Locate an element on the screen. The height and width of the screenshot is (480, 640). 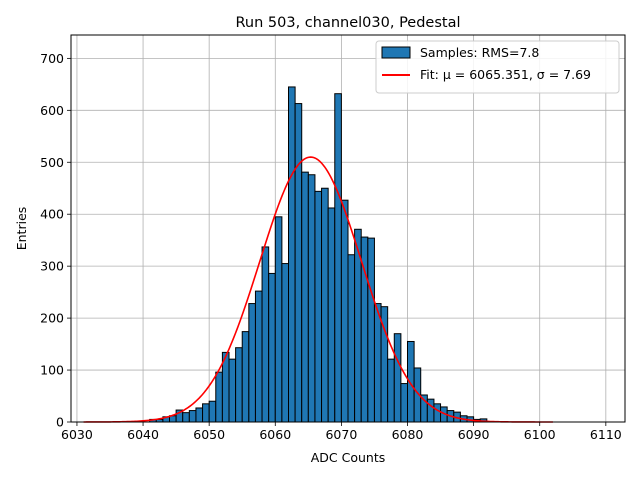
x-tick-label: 6070 is located at coordinates (341, 434).